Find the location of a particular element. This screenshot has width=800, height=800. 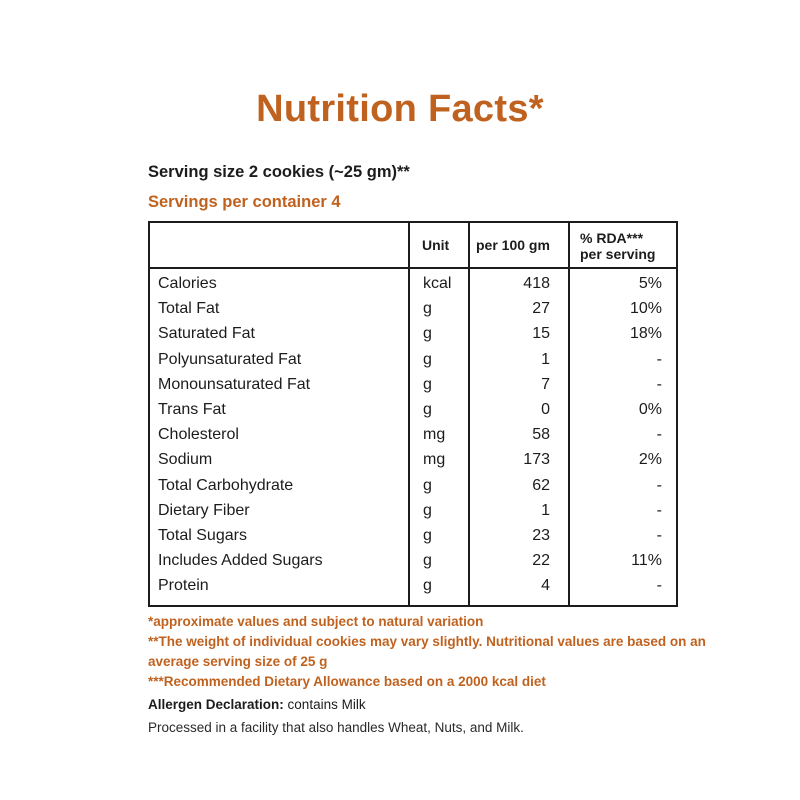

nutrient-value: 418 is located at coordinates (536, 283).